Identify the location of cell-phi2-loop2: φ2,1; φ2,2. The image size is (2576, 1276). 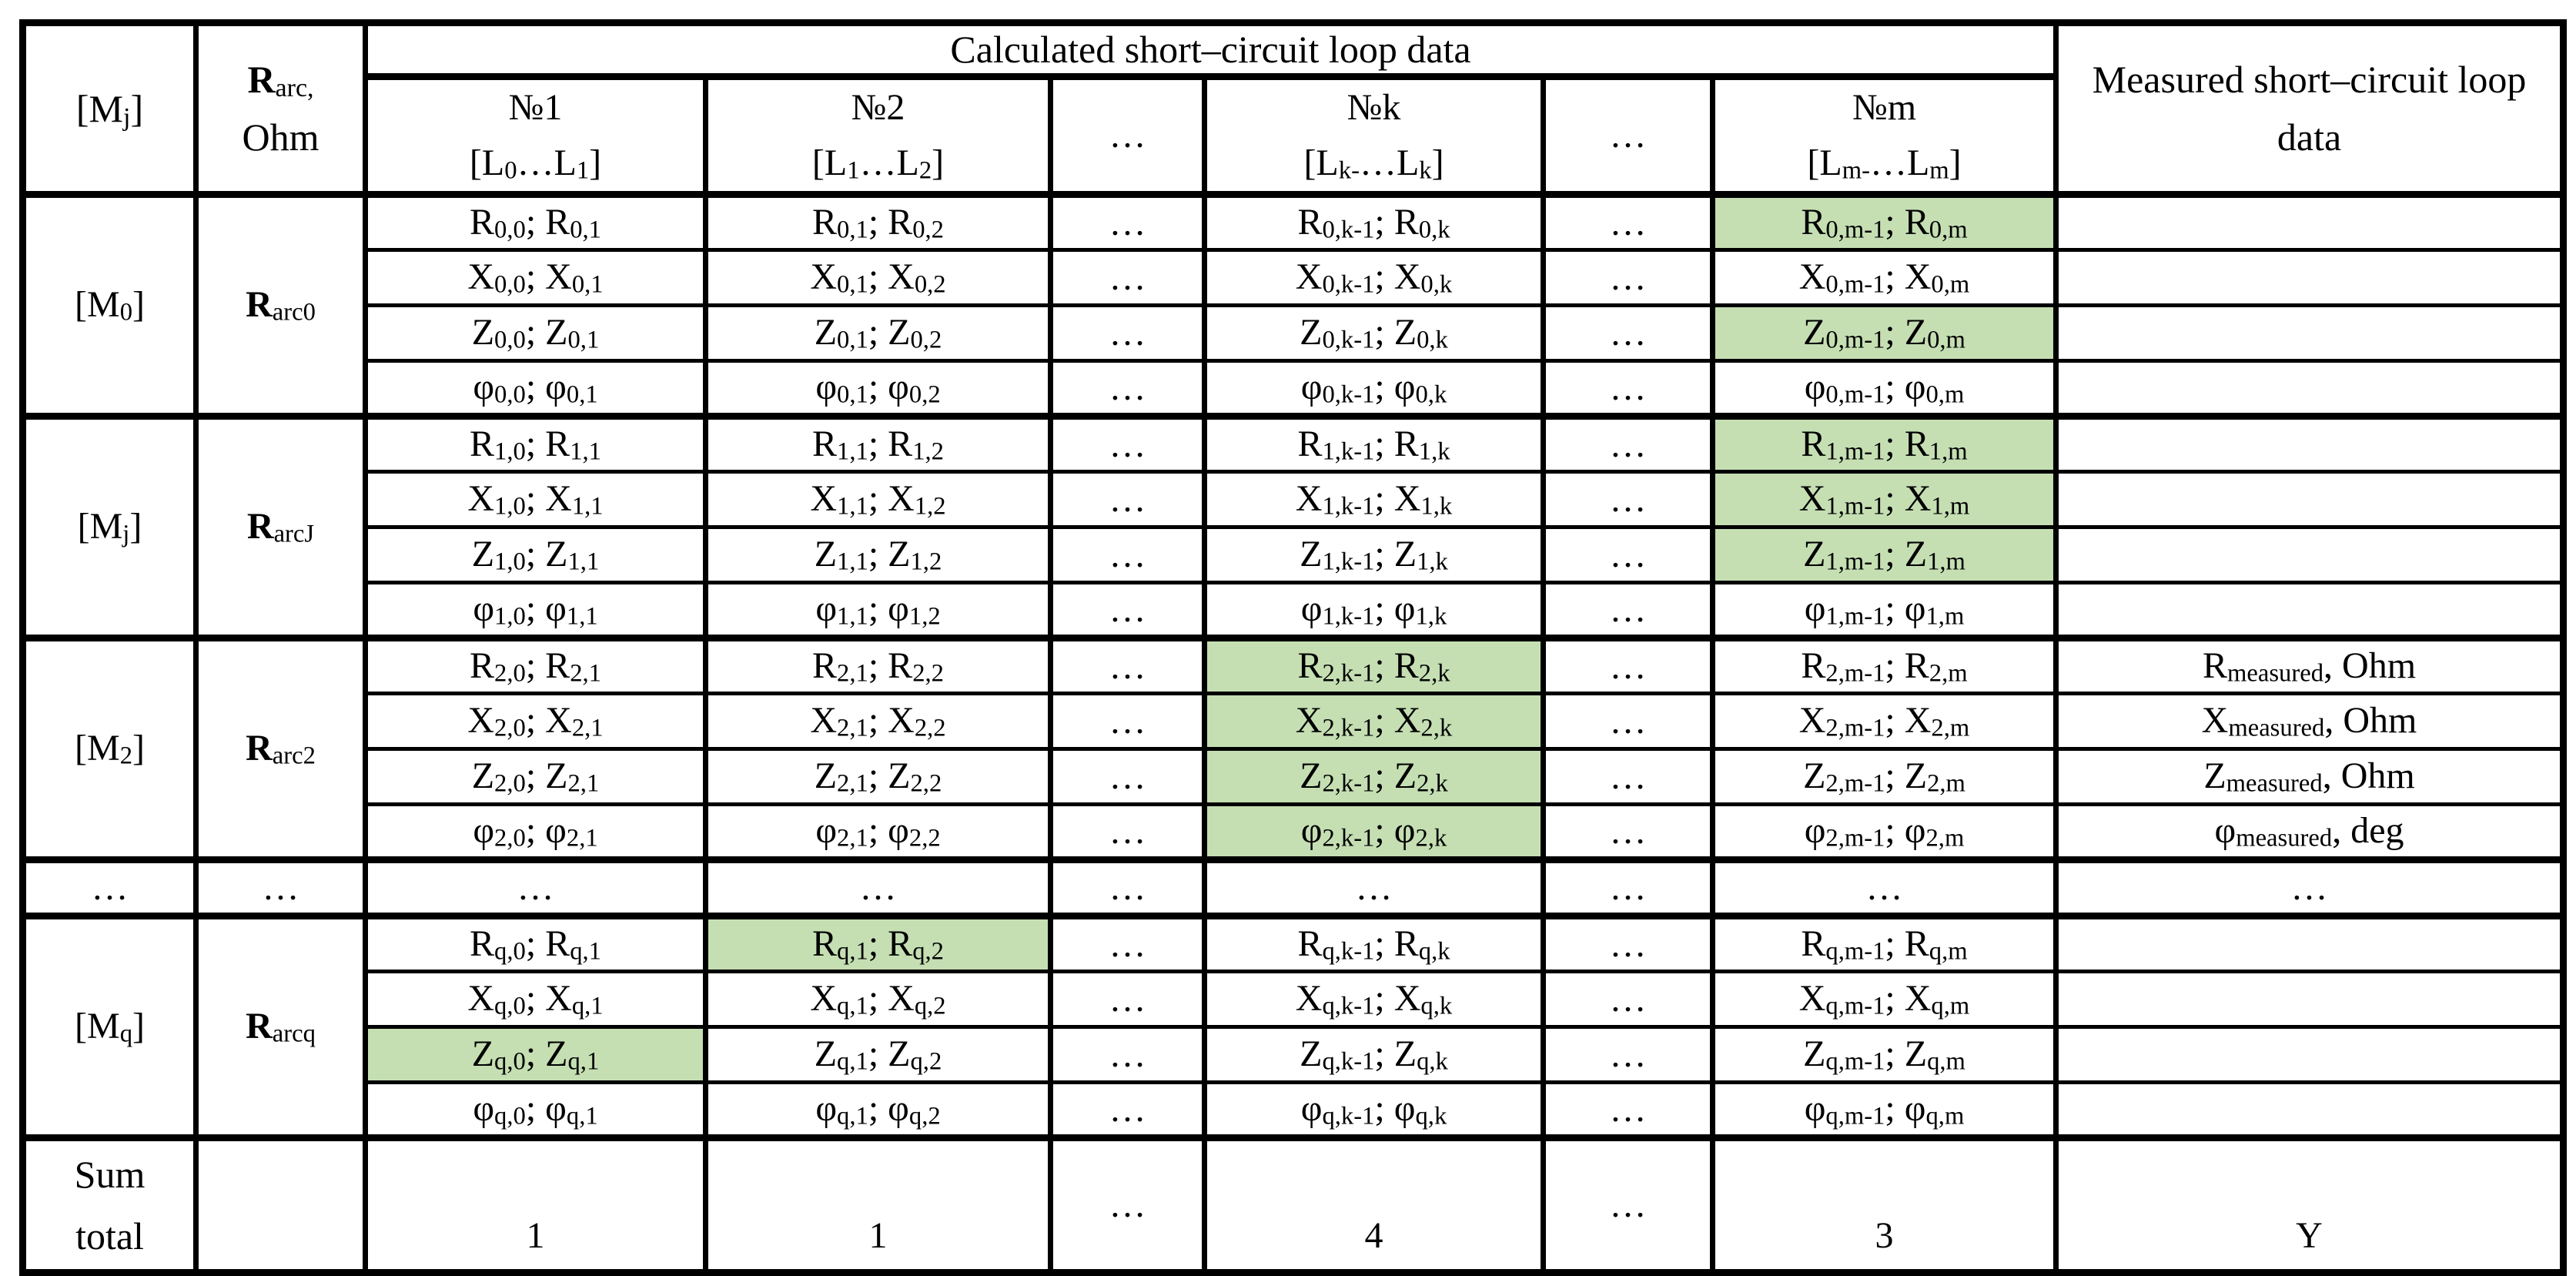
(878, 832).